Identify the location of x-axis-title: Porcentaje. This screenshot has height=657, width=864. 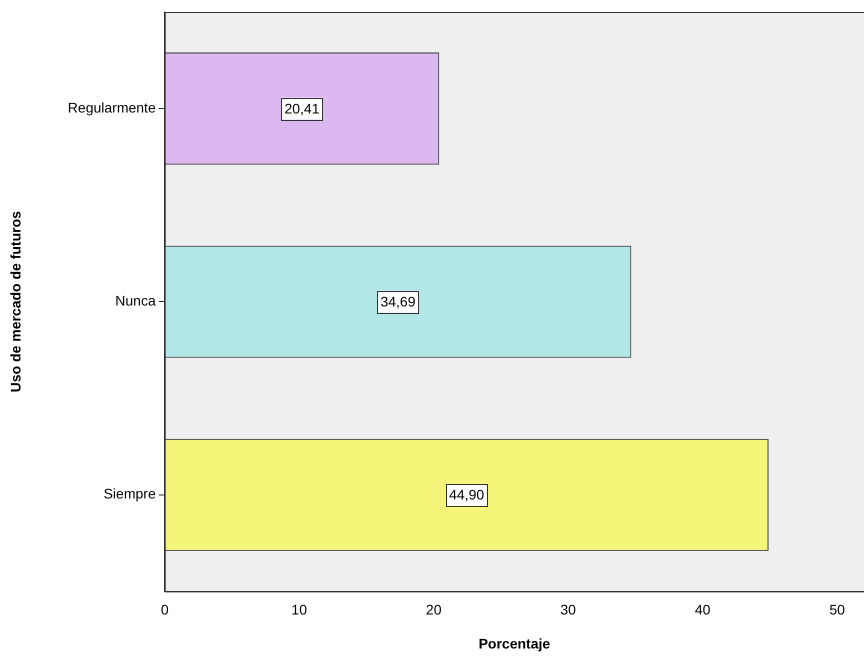
(514, 643).